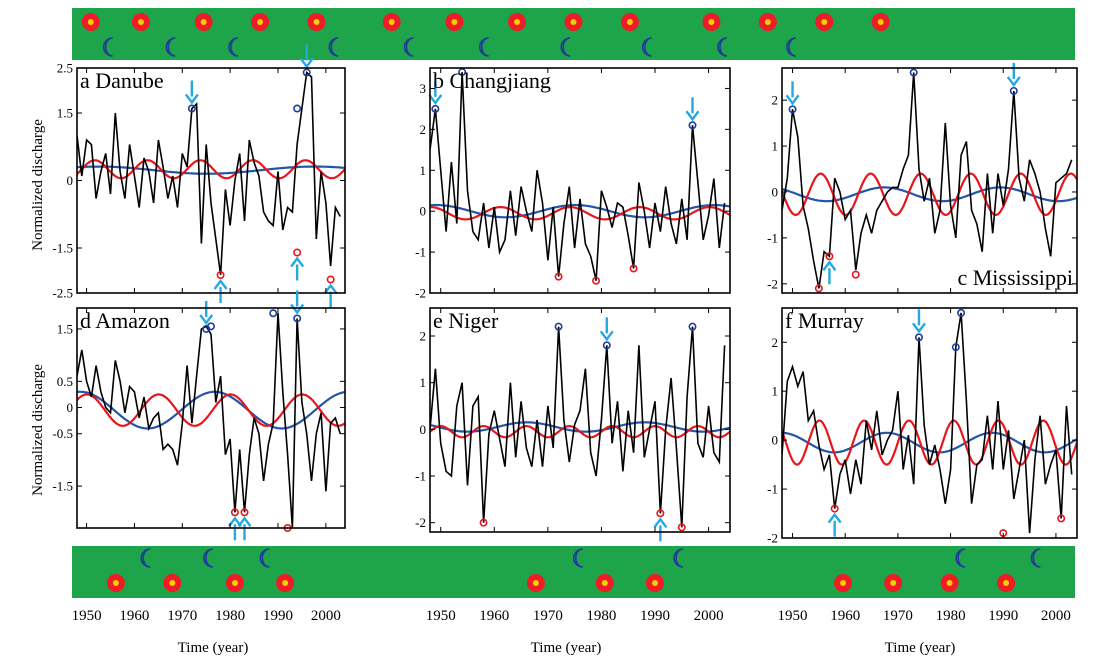  Describe the element at coordinates (182, 616) in the screenshot. I see `x-tick-label: 1970` at that location.